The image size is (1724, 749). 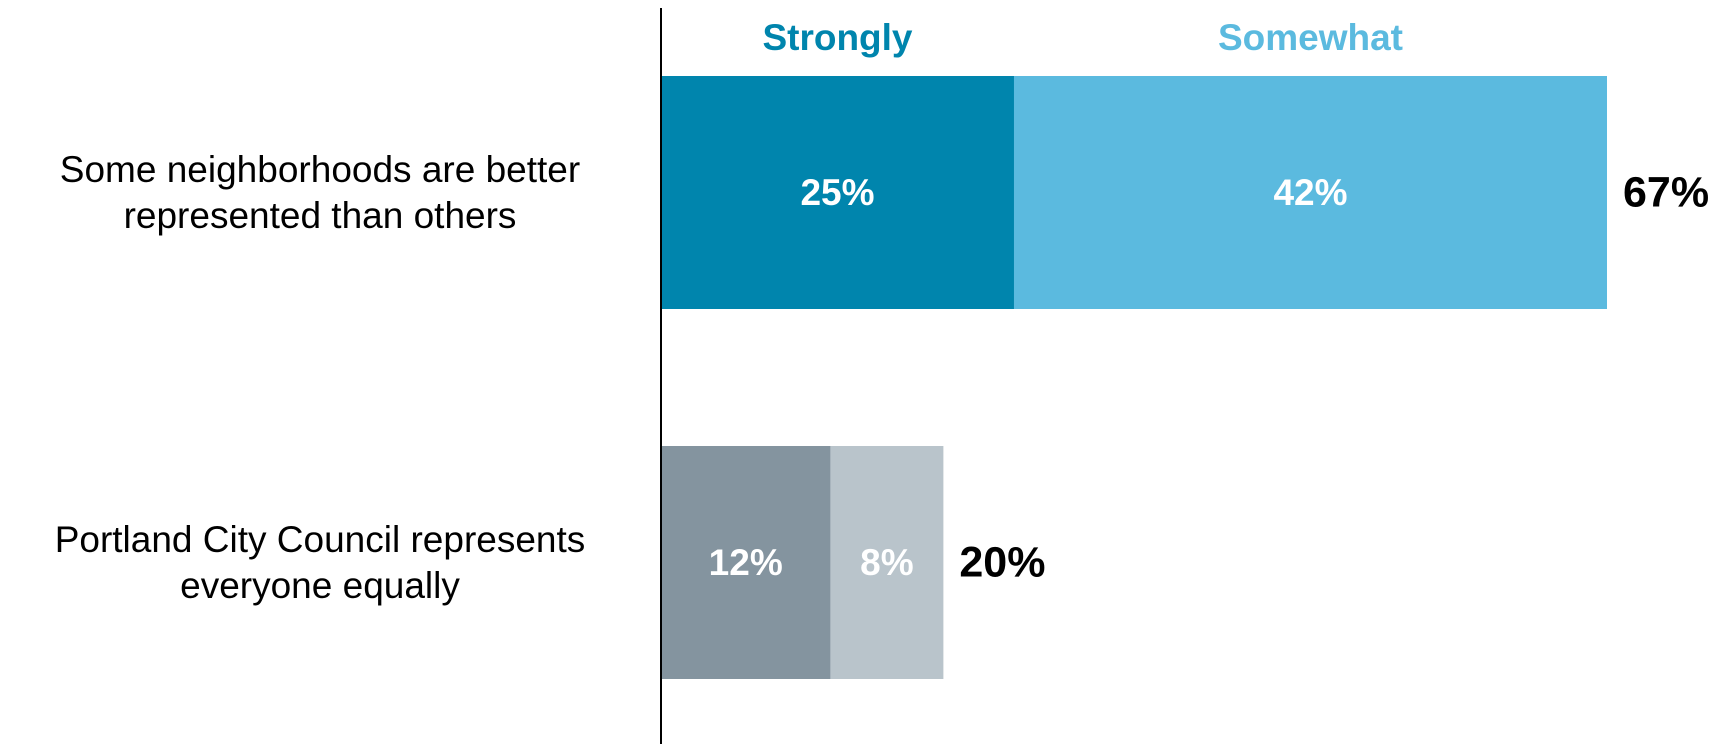 I want to click on data-label-somewhat-1: 8%, so click(x=886, y=562).